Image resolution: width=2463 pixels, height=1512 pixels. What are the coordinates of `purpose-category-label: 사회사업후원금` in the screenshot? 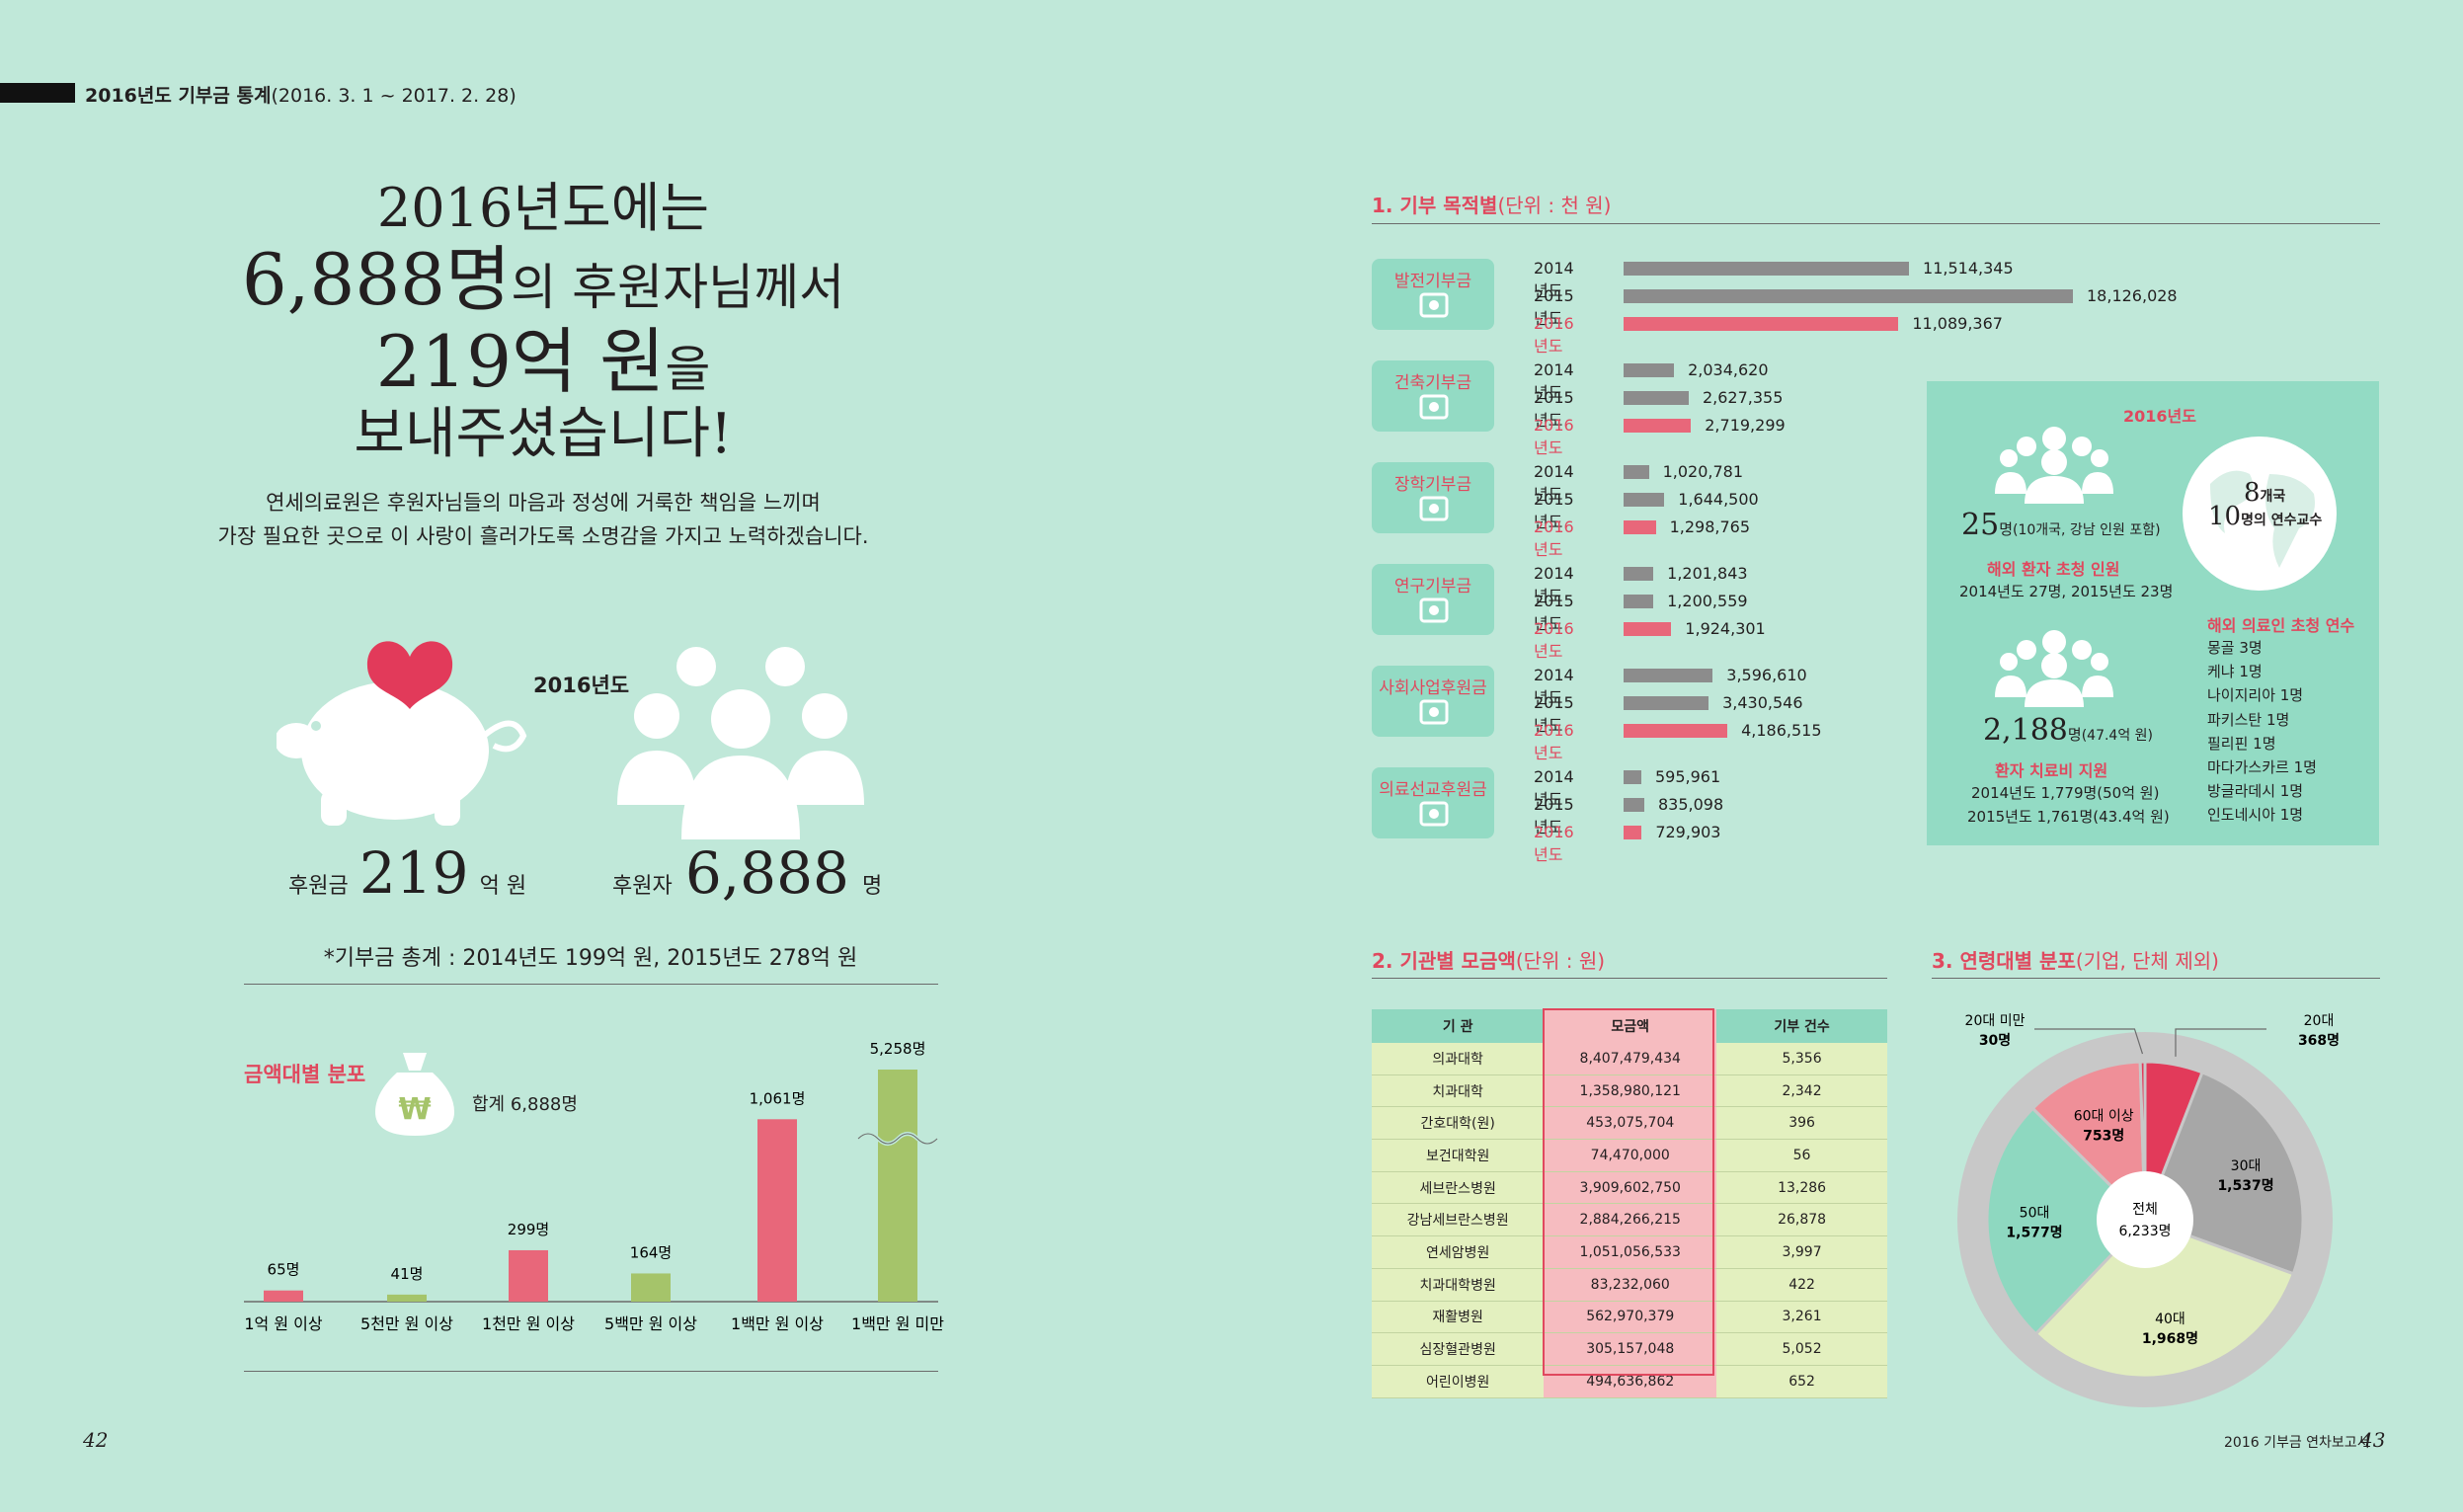 It's located at (1433, 688).